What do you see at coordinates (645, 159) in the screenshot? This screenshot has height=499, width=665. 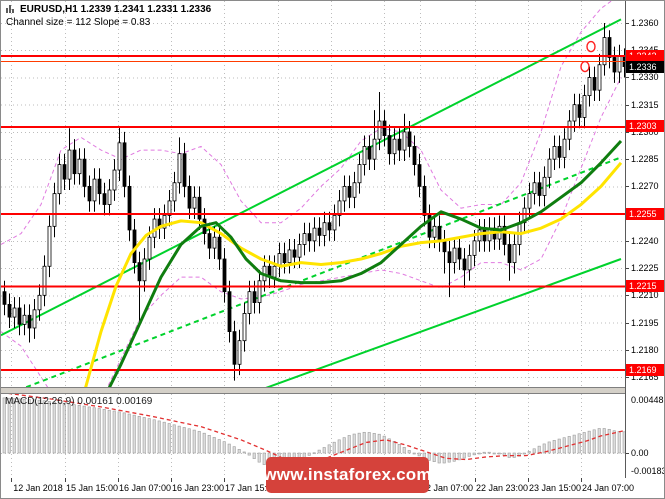 I see `price-tick-label: 1.2285` at bounding box center [645, 159].